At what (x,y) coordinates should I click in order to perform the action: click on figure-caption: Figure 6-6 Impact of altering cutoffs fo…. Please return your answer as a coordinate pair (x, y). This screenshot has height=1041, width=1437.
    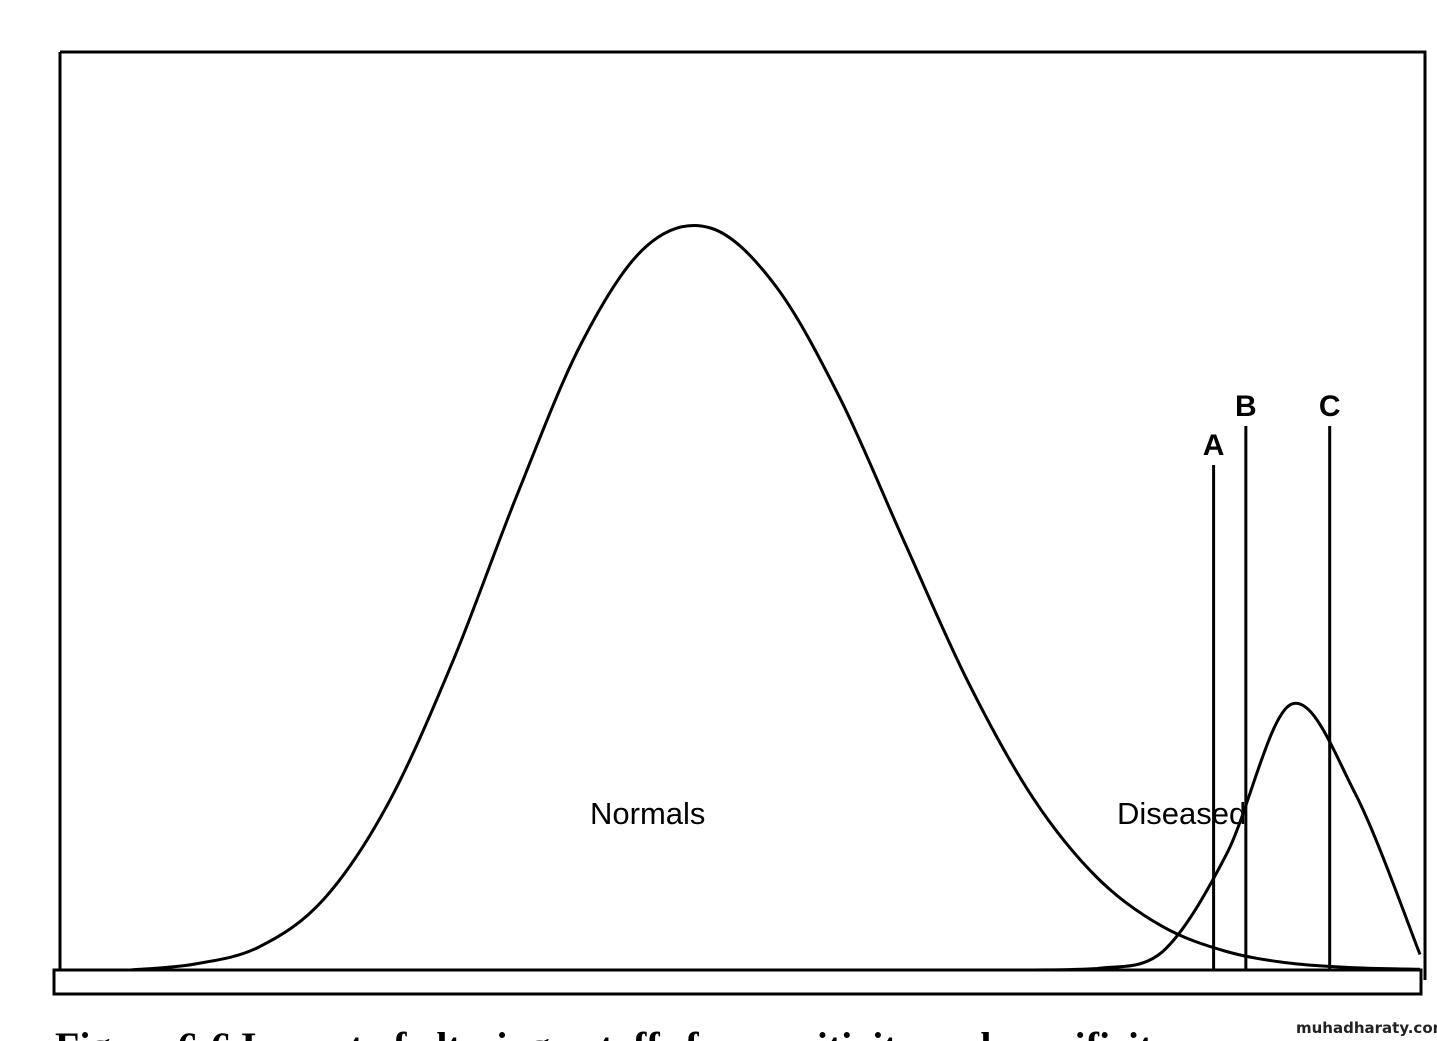
    Looking at the image, I should click on (613, 1032).